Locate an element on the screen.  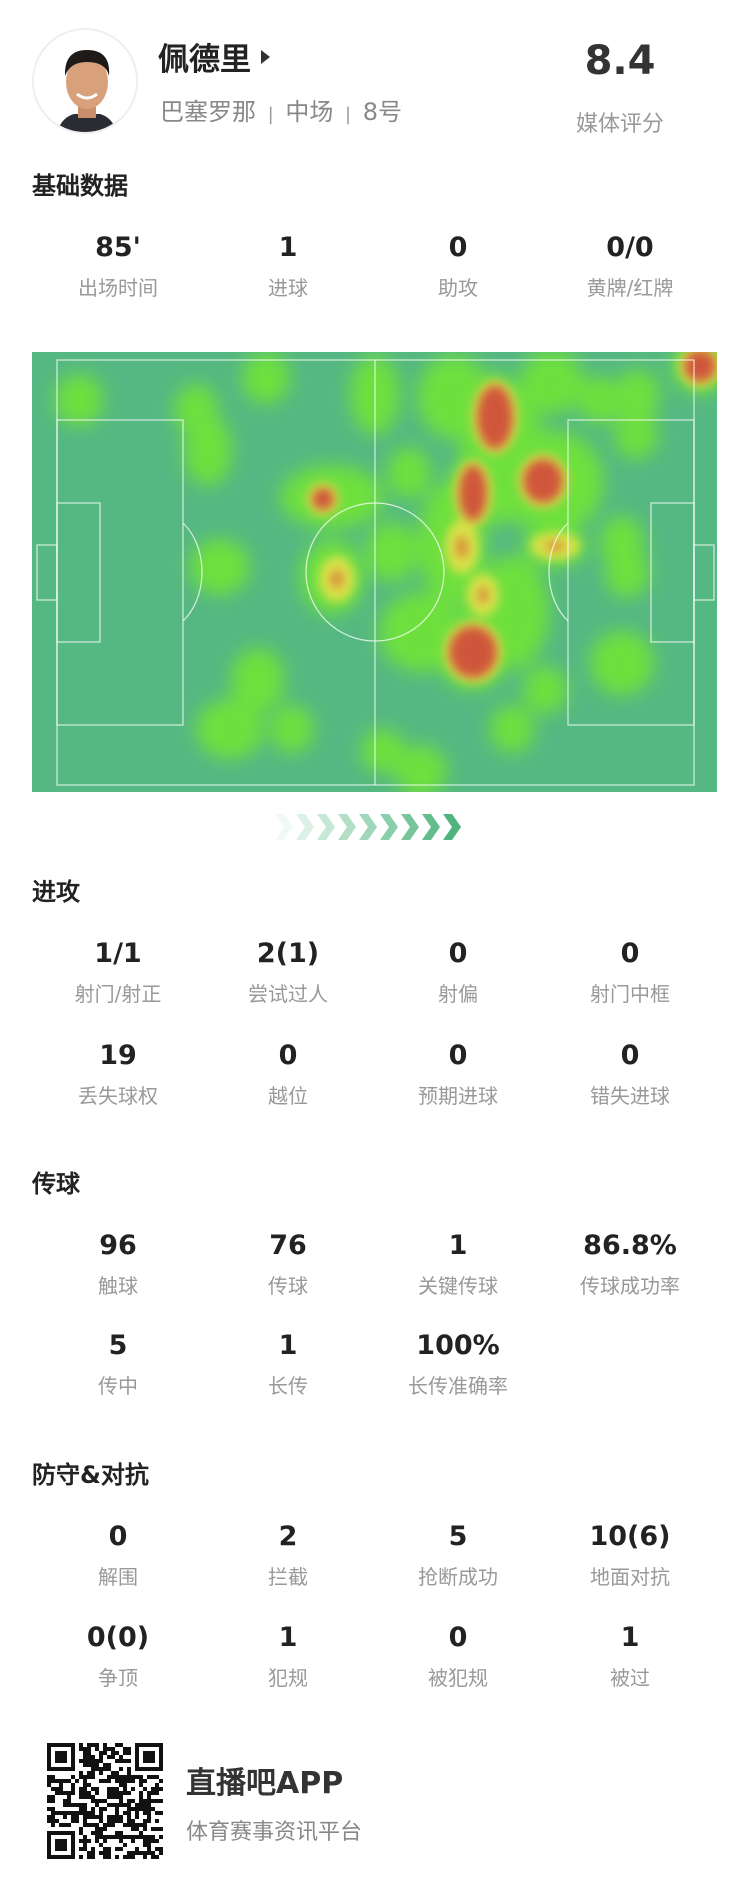
stat-label: 预期进球 is located at coordinates (458, 1096).